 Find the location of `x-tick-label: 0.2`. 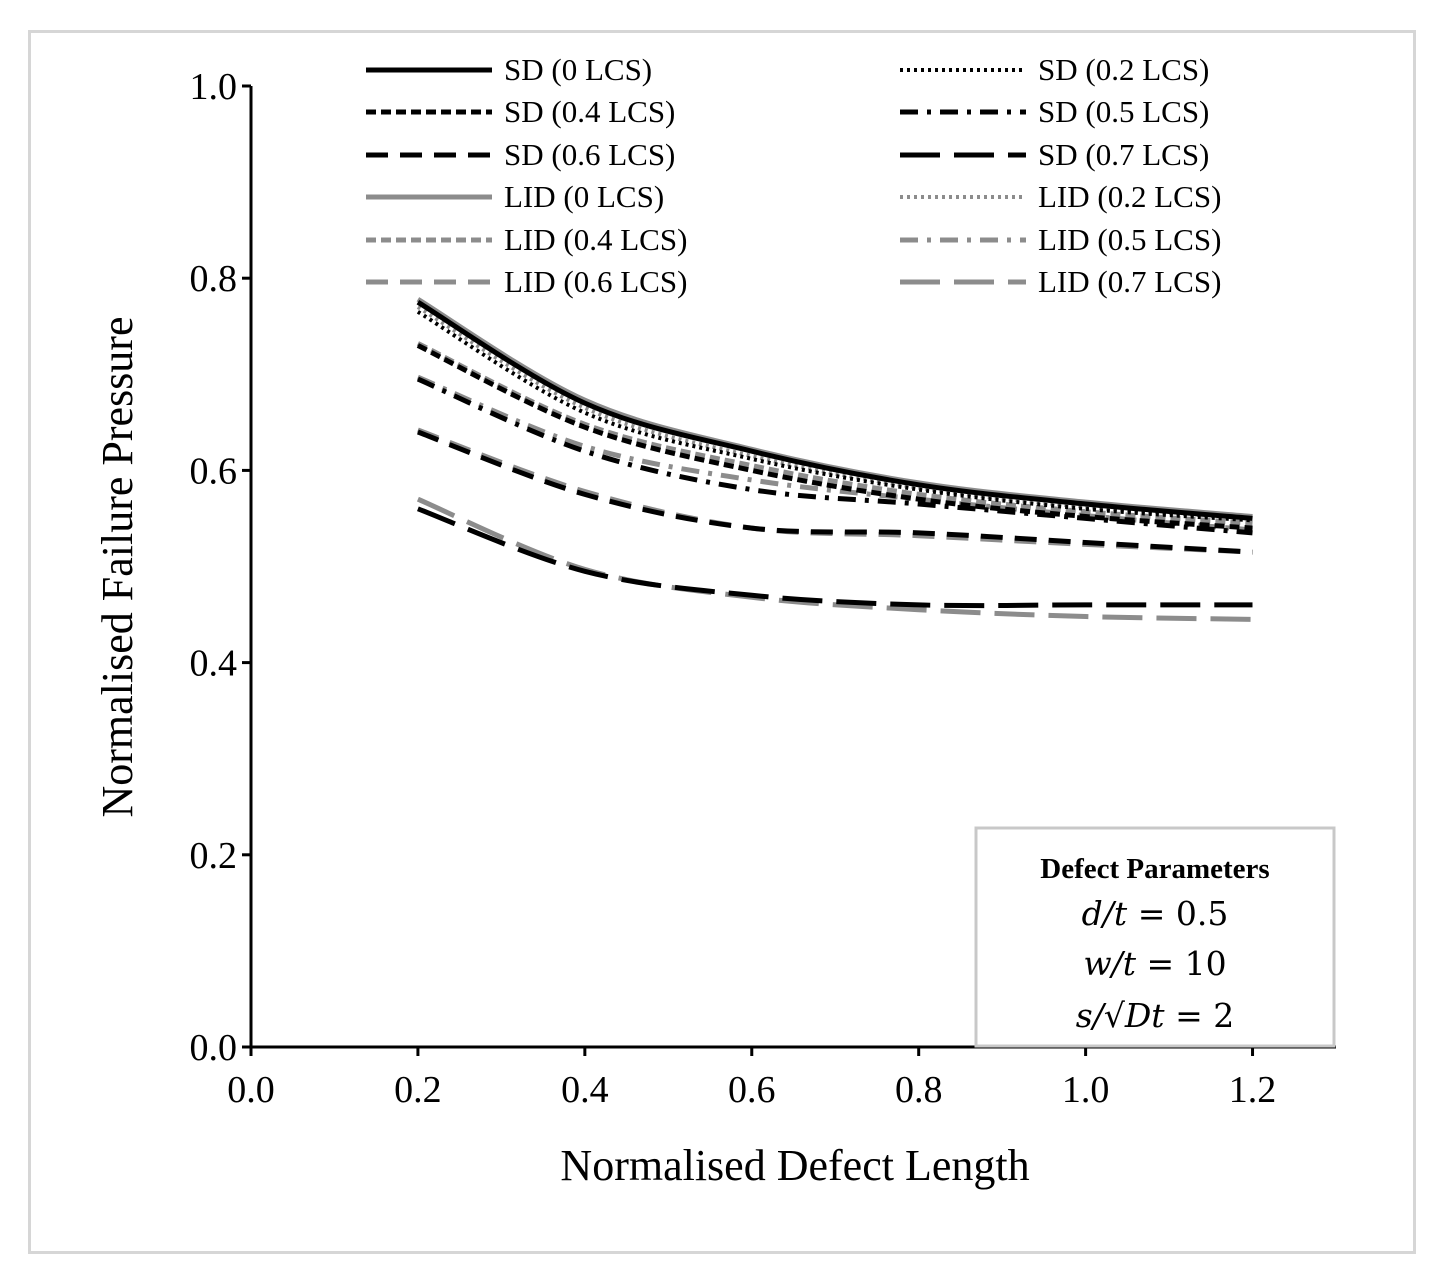

x-tick-label: 0.2 is located at coordinates (418, 1090).